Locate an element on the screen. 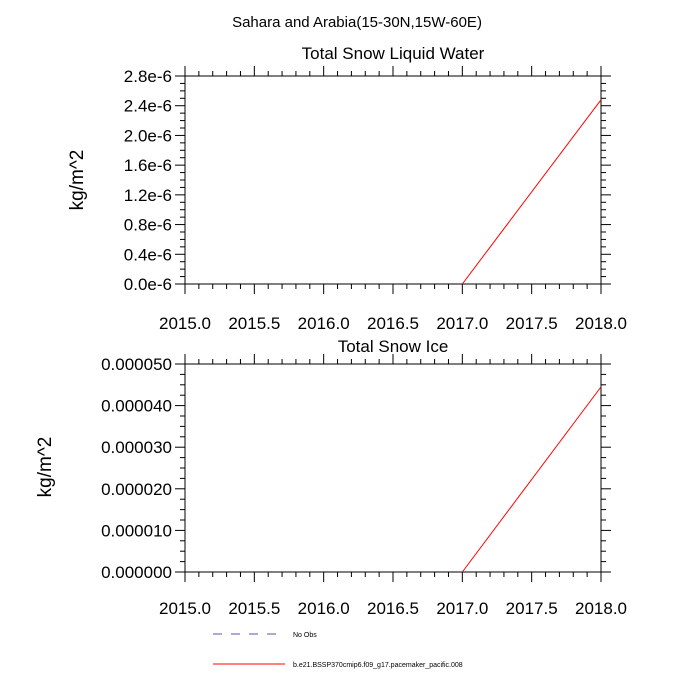  y-tick-label: 0.000030 is located at coordinates (136, 447).